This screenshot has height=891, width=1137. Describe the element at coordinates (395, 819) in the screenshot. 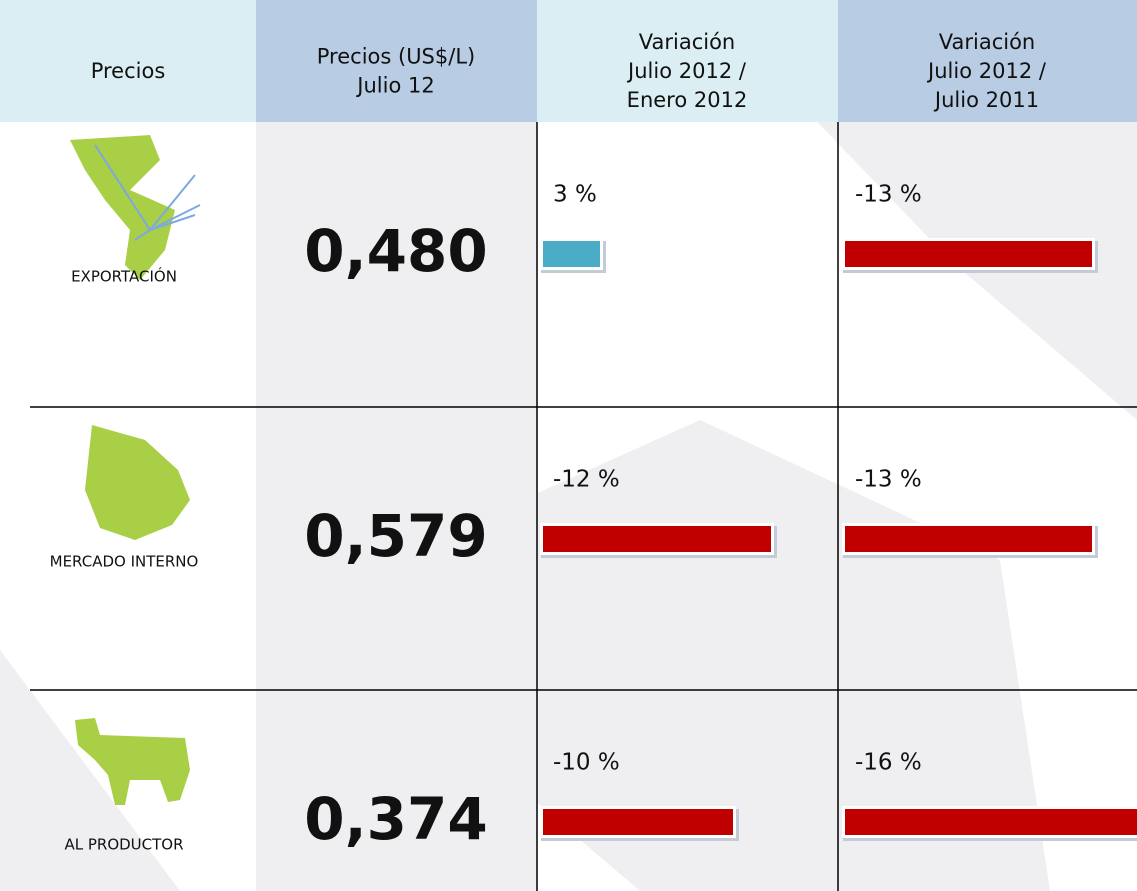

I see `price: 0,374` at that location.